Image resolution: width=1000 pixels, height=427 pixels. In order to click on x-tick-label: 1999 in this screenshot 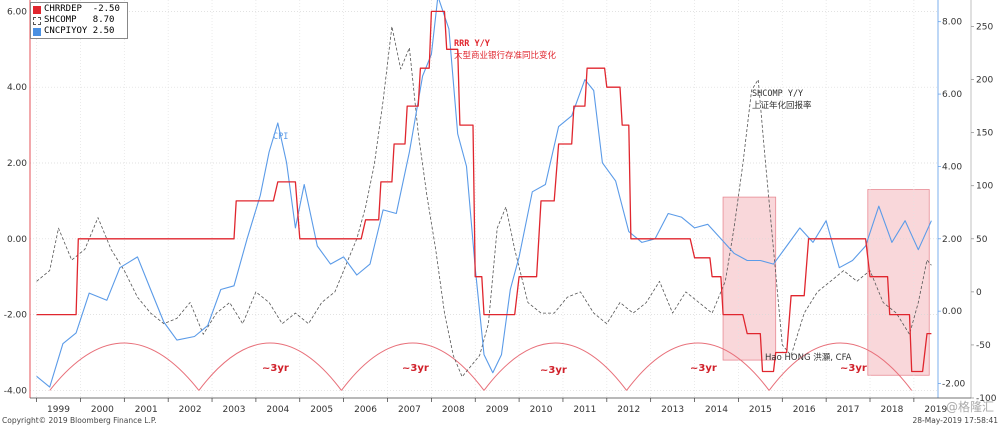, I will do `click(58, 410)`.